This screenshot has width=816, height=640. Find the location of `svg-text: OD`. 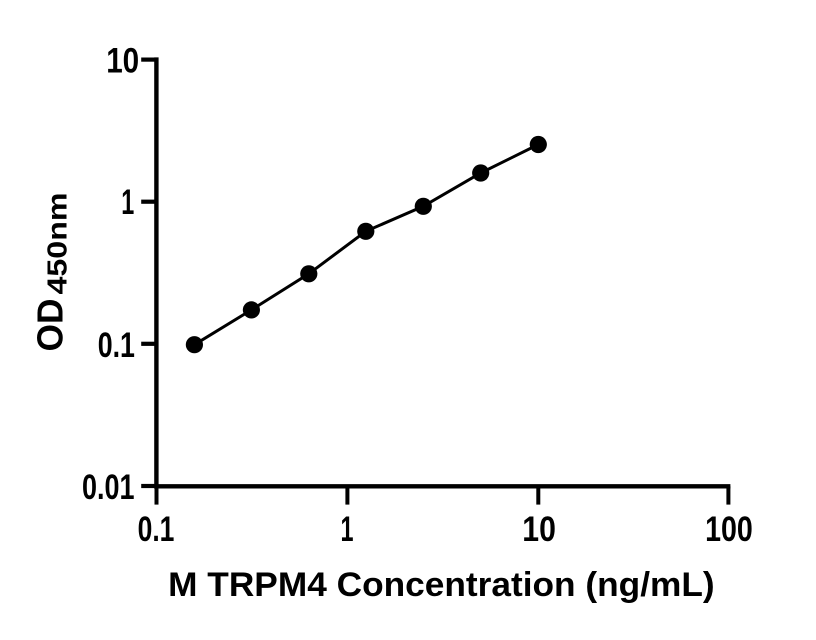

svg-text: OD is located at coordinates (50, 325).